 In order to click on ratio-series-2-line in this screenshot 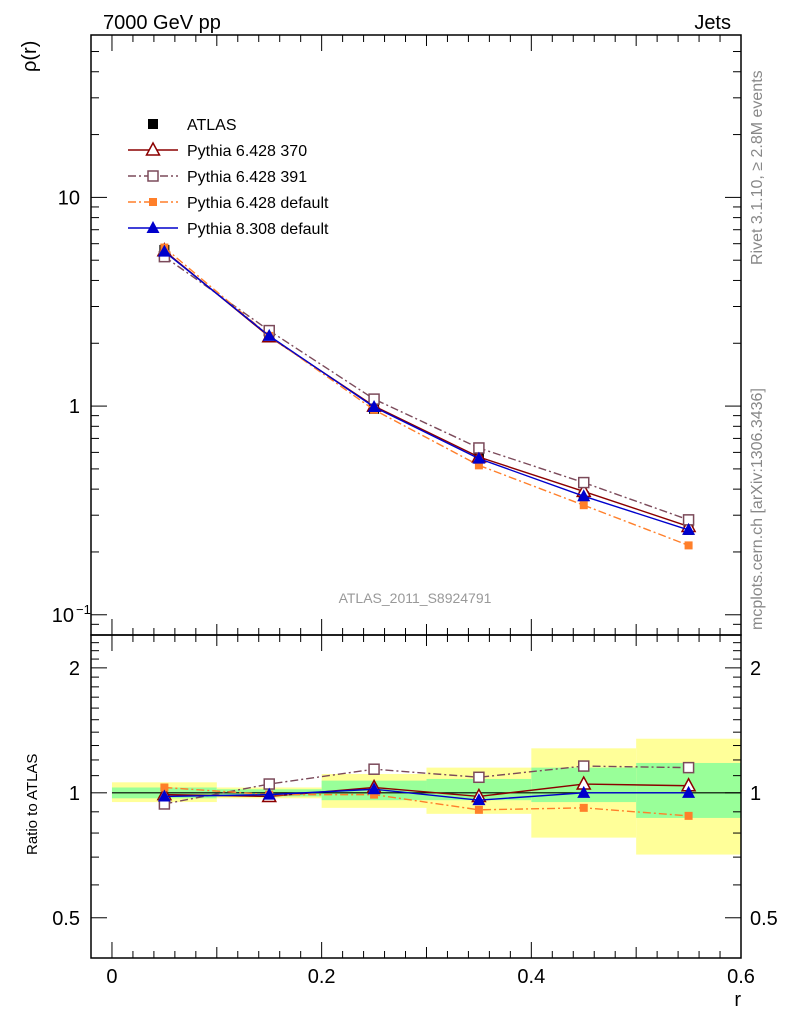, I will do `click(426, 801)`.